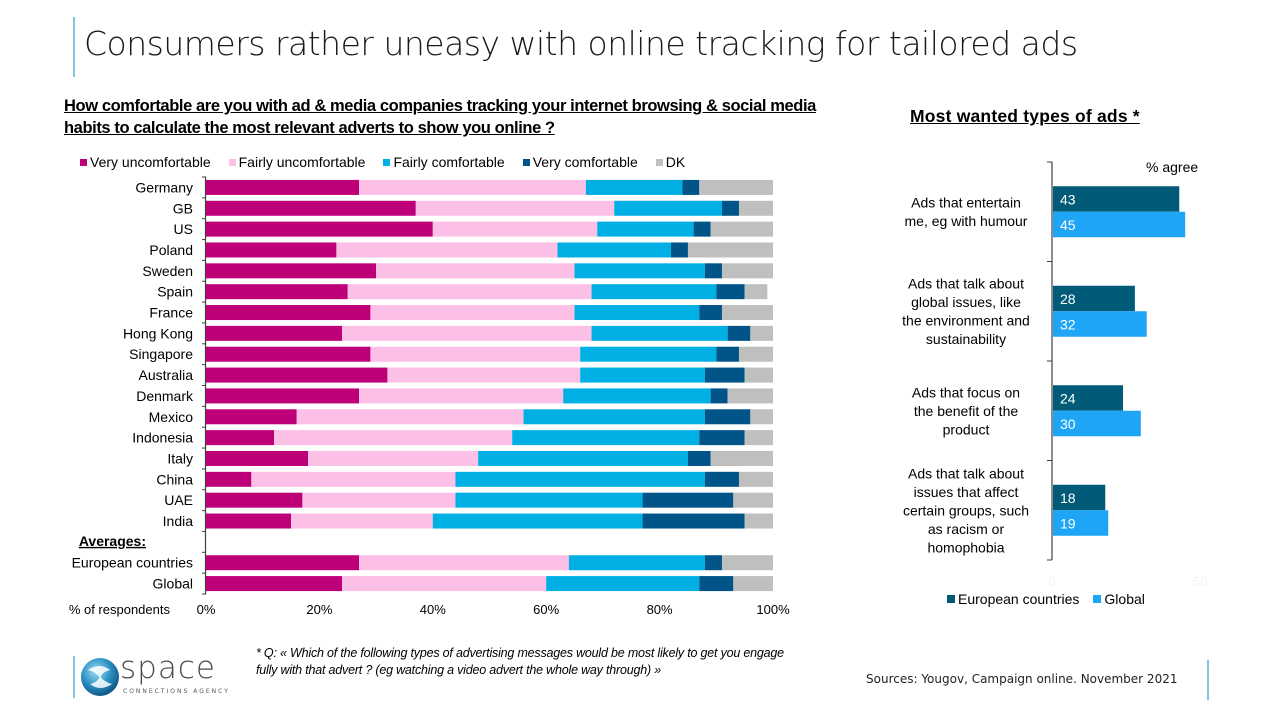 This screenshot has height=720, width=1280. What do you see at coordinates (966, 510) in the screenshot?
I see `category-label: certain groups, such` at bounding box center [966, 510].